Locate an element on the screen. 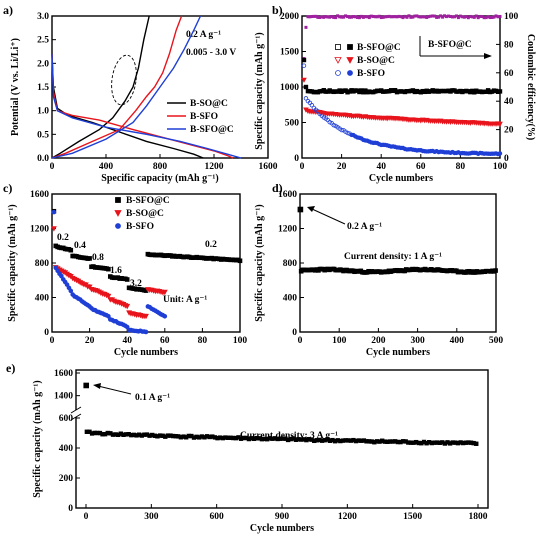  panel-e-xtick-label: 300 is located at coordinates (151, 517).